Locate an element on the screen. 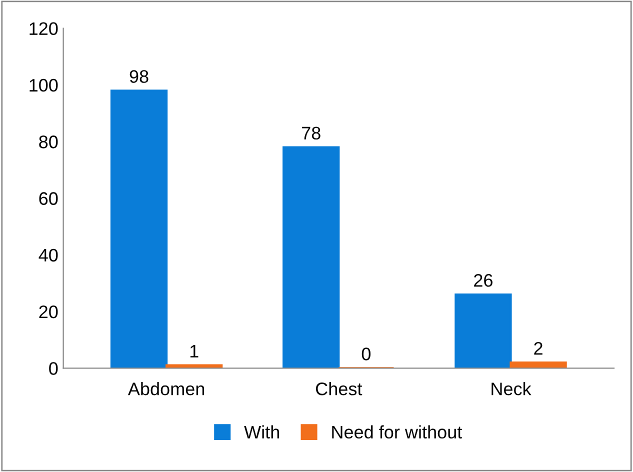  y-tick-label: 40 is located at coordinates (48, 255).